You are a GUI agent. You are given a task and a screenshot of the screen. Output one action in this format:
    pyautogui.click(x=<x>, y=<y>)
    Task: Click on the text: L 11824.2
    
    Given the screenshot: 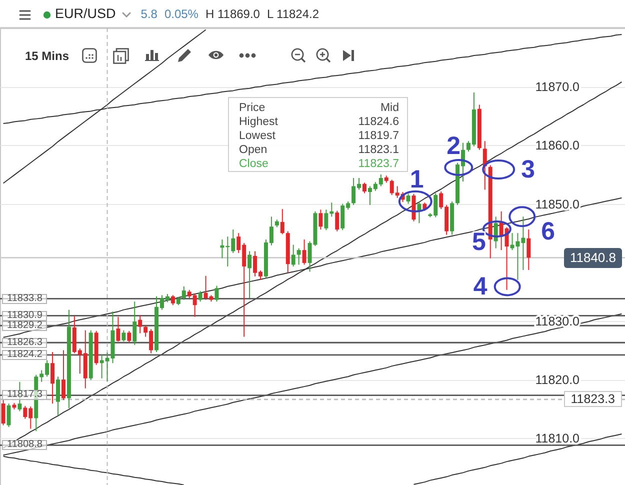 What is the action you would take?
    pyautogui.click(x=293, y=13)
    